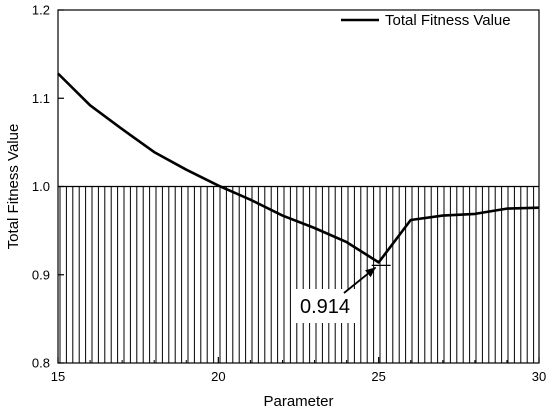 This screenshot has height=412, width=550. What do you see at coordinates (378, 376) in the screenshot?
I see `x-tick-label: 25` at bounding box center [378, 376].